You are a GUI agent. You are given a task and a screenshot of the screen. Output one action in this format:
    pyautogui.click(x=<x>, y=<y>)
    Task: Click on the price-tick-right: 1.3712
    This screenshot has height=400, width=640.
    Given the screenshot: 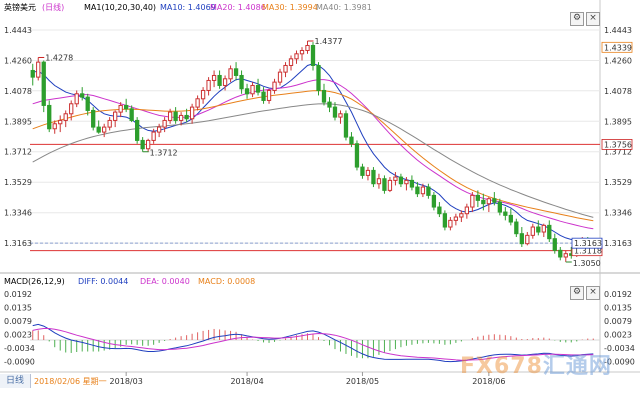 What is the action you would take?
    pyautogui.click(x=618, y=152)
    